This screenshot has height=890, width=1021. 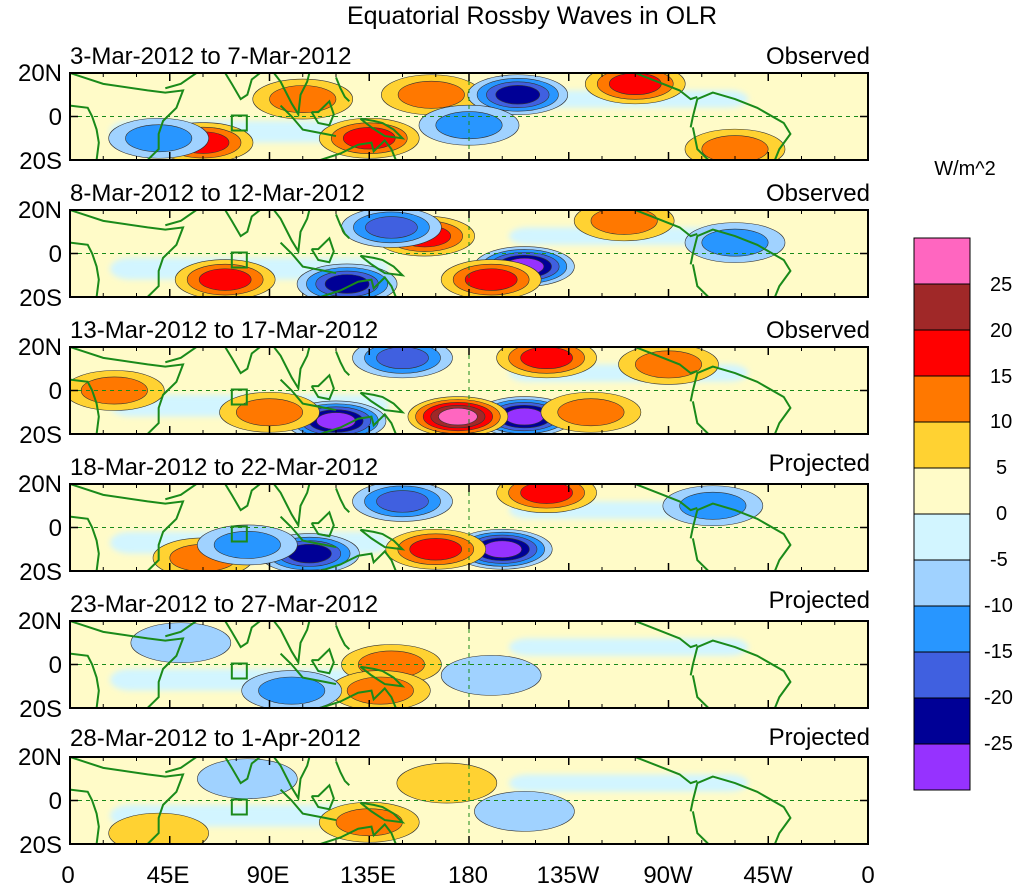 I want to click on figure-title: Equatorial Rossby Waves in OLR, so click(x=532, y=16).